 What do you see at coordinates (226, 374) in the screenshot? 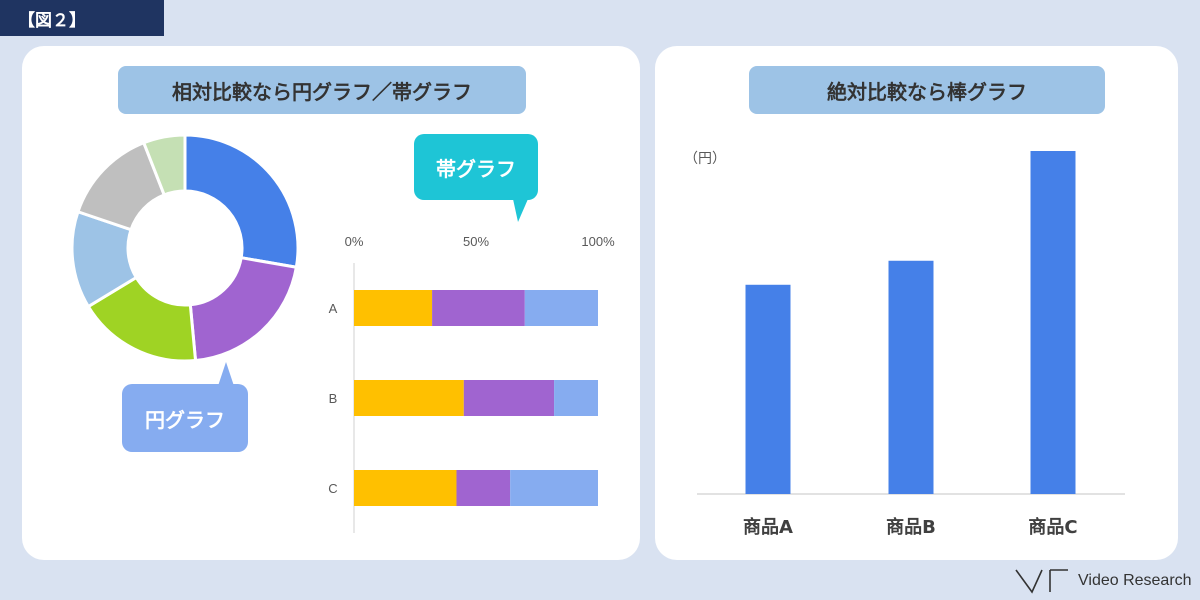
I see `pie-bubble-tail` at bounding box center [226, 374].